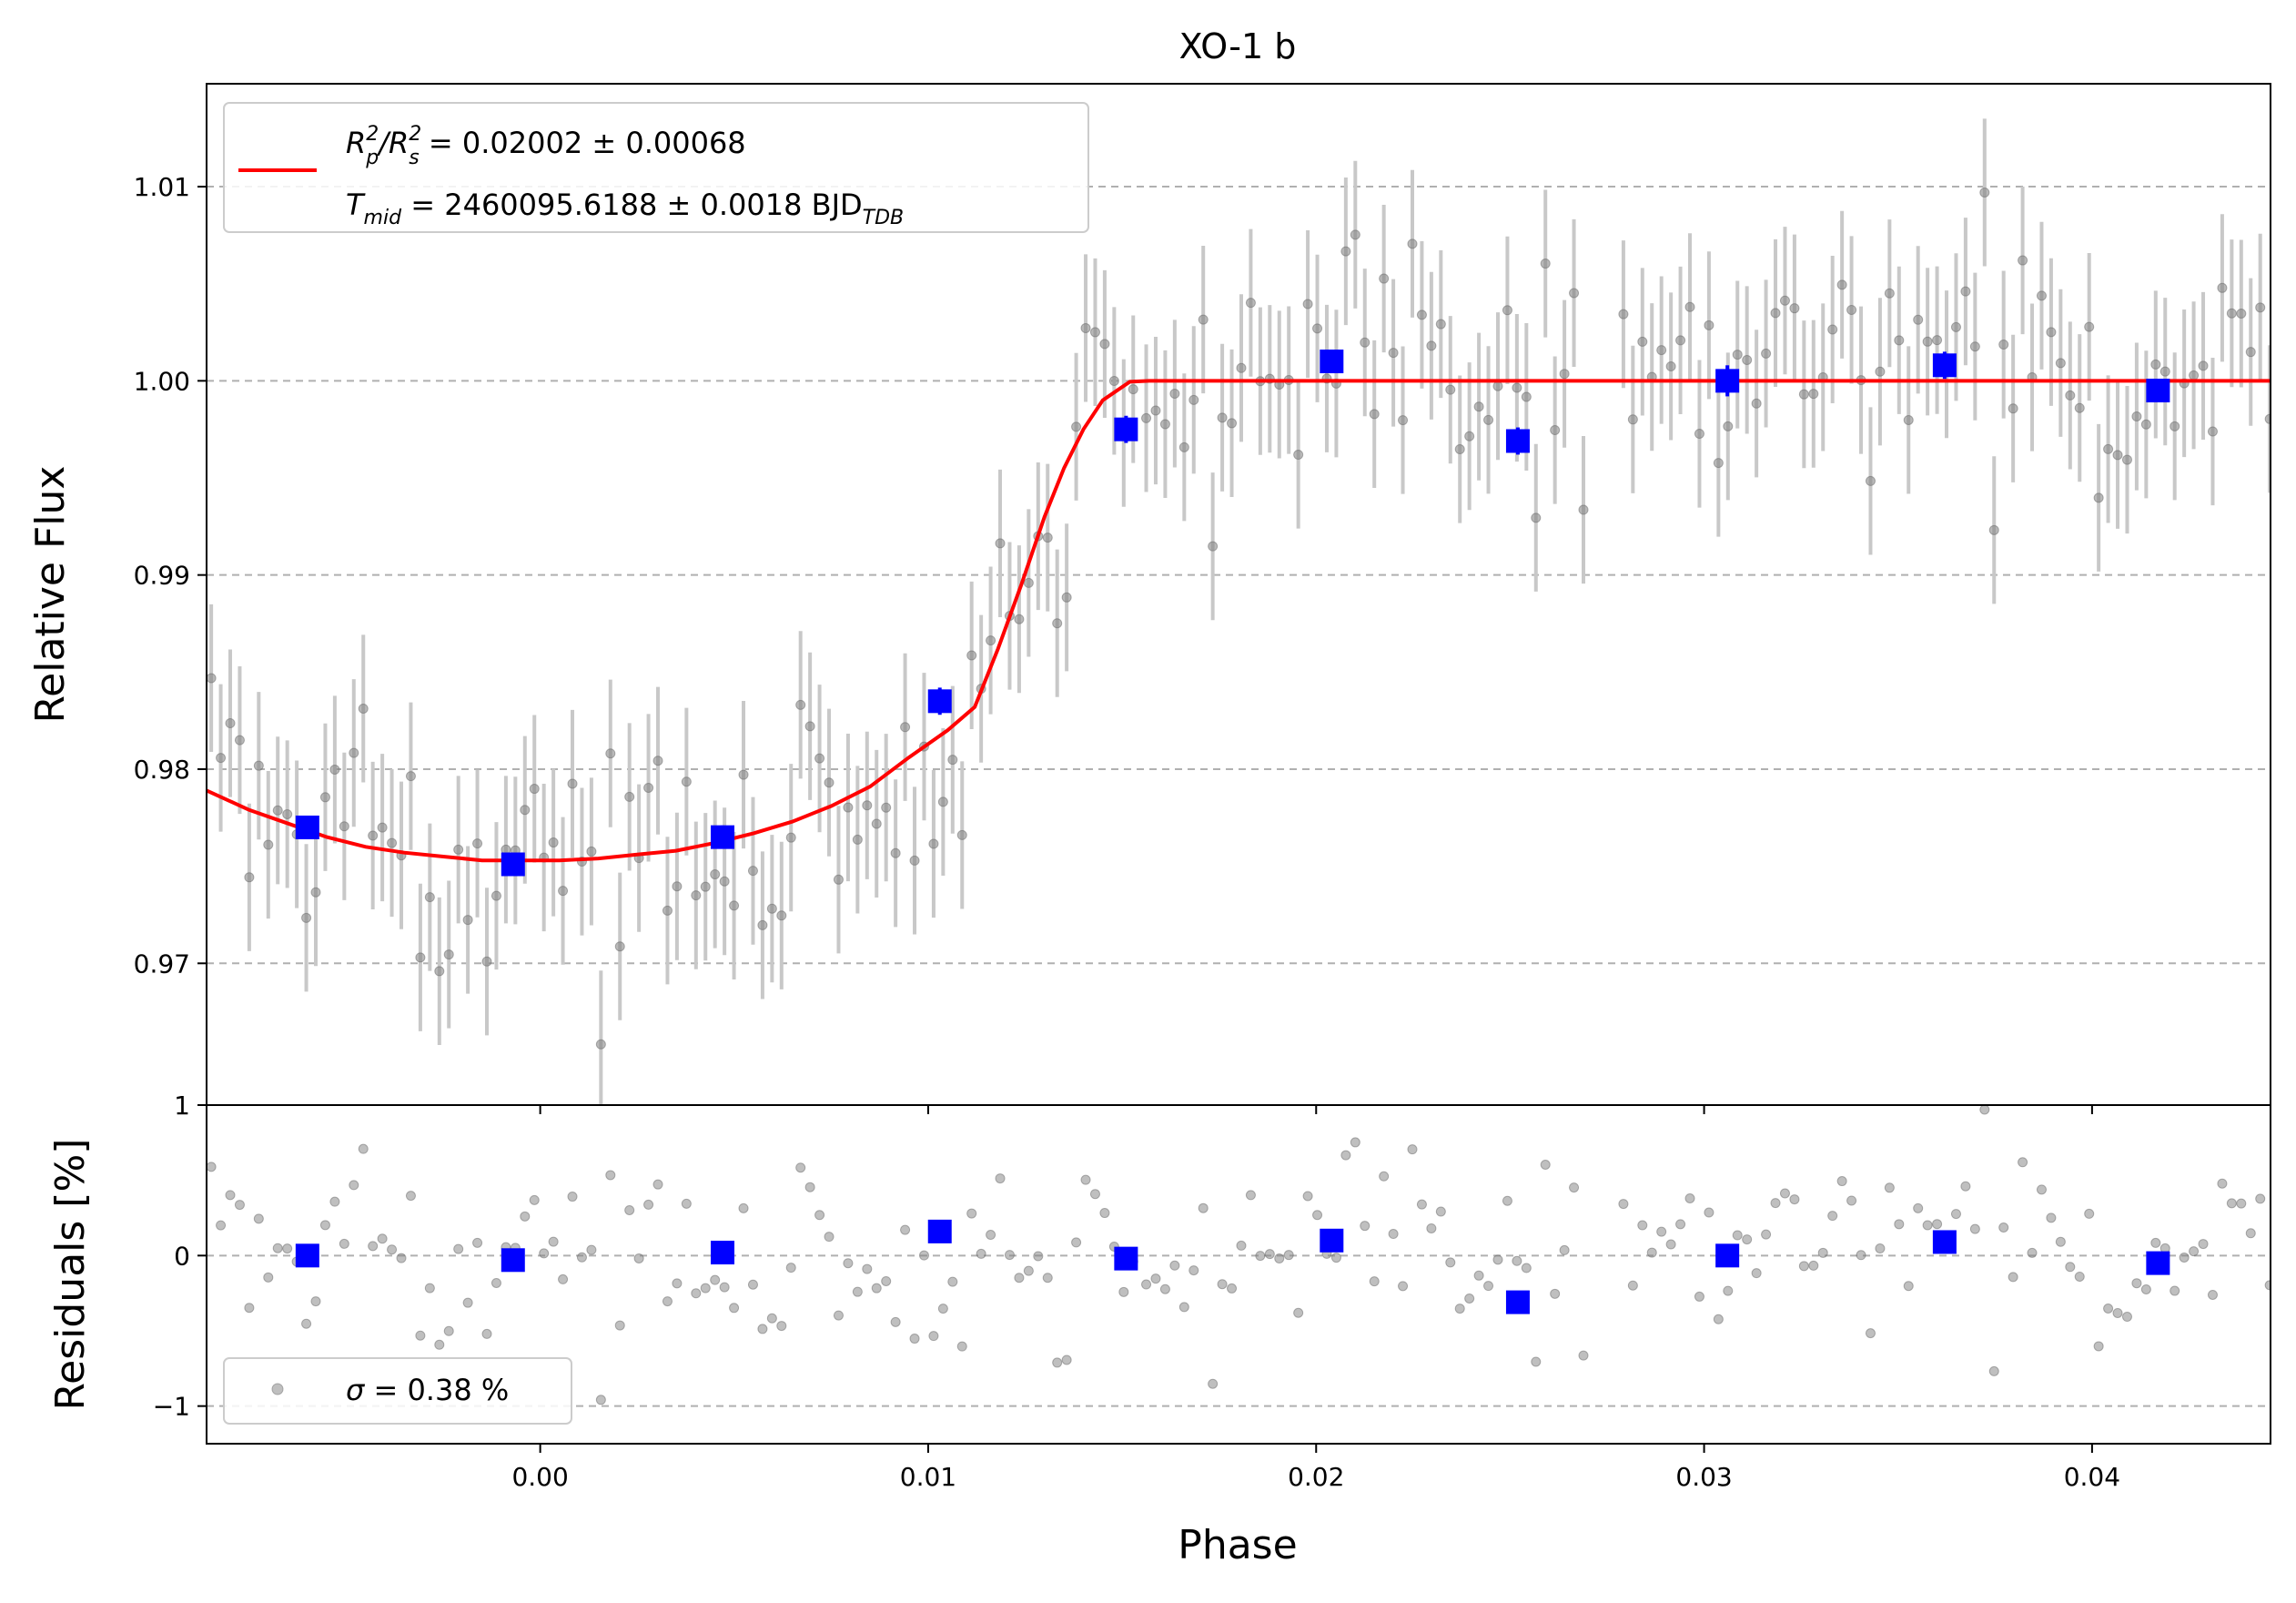 The width and height of the screenshot is (2296, 1603). I want to click on legend-depth-text: R2 p/R2 s = 0.02002 ± 0.00068, so click(546, 146).